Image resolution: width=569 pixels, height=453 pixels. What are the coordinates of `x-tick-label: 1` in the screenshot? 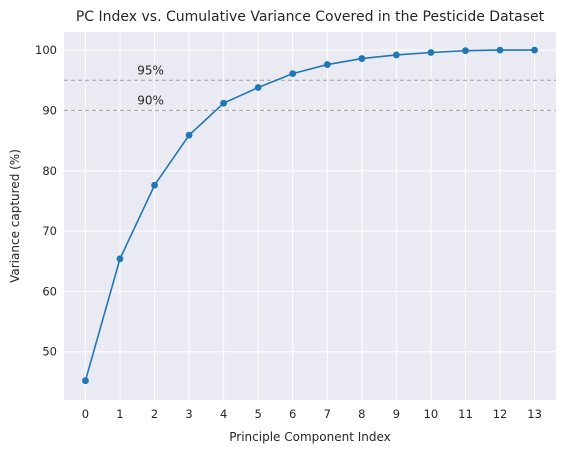 It's located at (119, 414).